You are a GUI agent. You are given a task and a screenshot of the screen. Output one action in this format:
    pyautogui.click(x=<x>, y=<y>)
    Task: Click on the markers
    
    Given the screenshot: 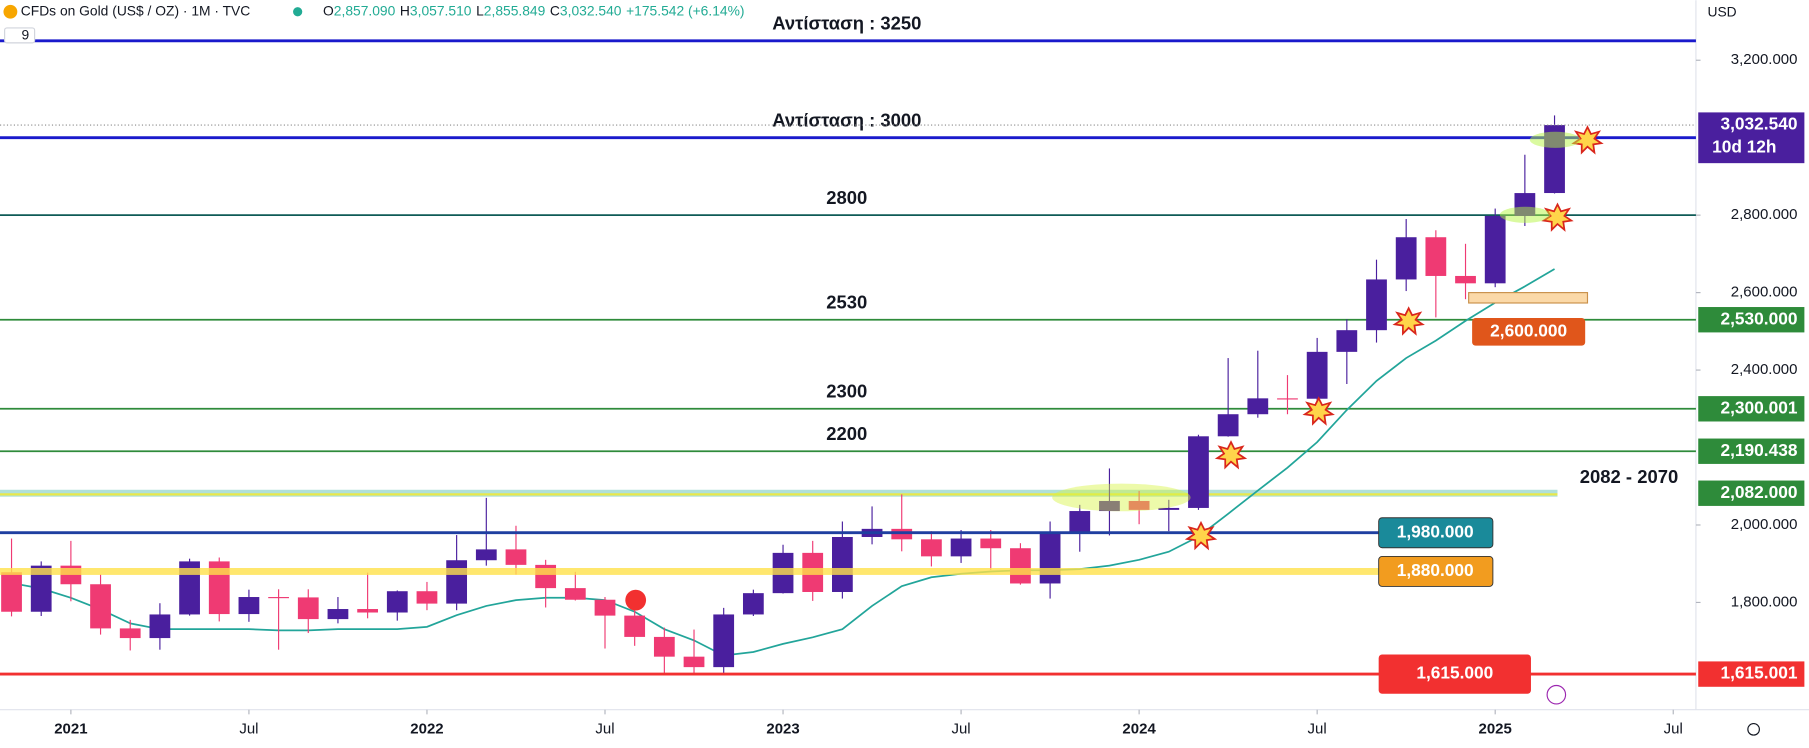 What is the action you would take?
    pyautogui.click(x=1394, y=338)
    